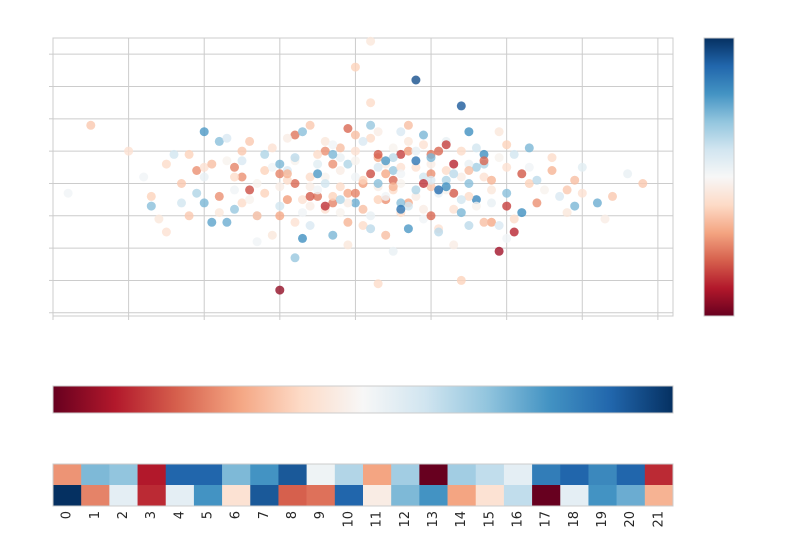 This screenshot has width=800, height=554. Describe the element at coordinates (630, 519) in the screenshot. I see `heatmap-tick-label: 20` at that location.